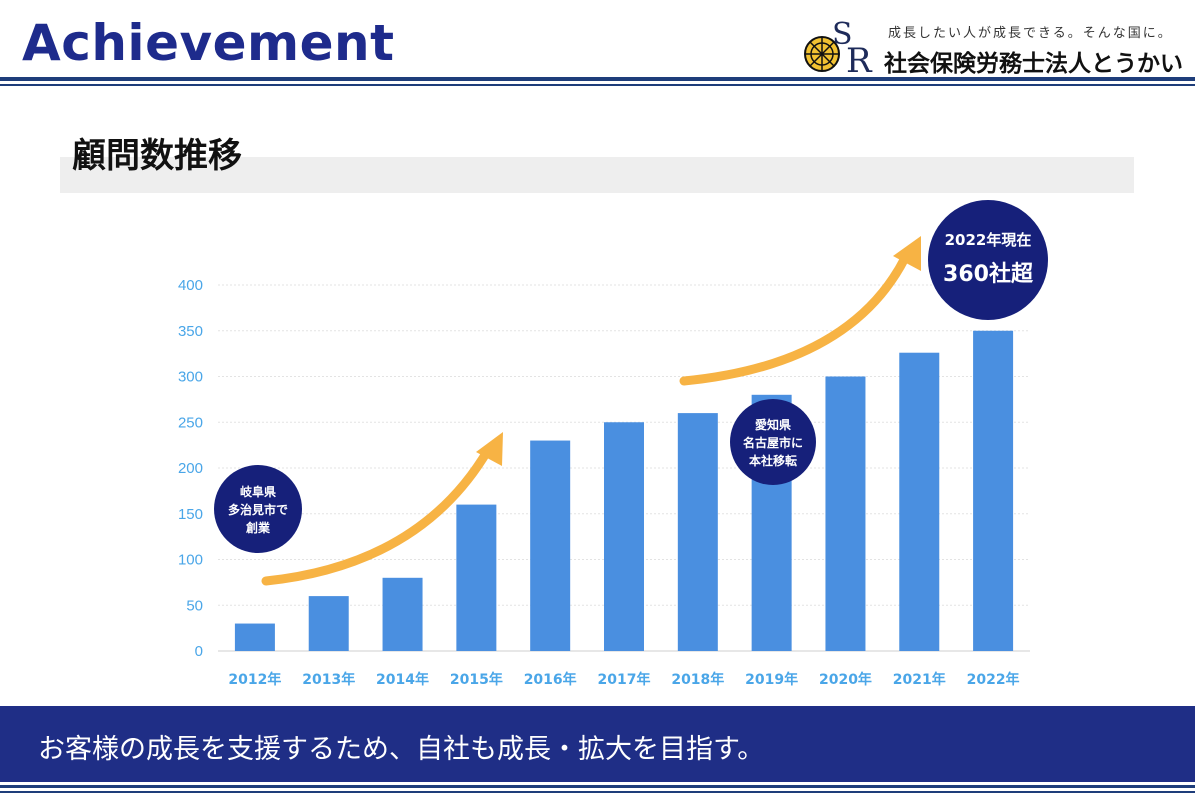  What do you see at coordinates (550, 545) in the screenshot?
I see `bar-2016年` at bounding box center [550, 545].